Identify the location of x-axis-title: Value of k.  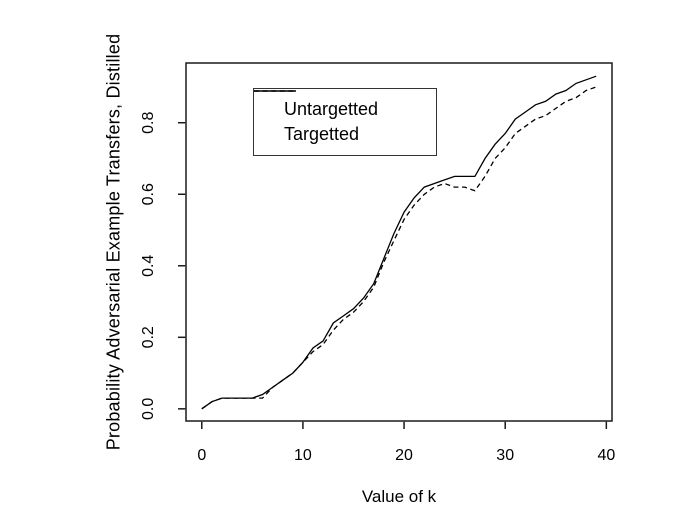
(399, 496).